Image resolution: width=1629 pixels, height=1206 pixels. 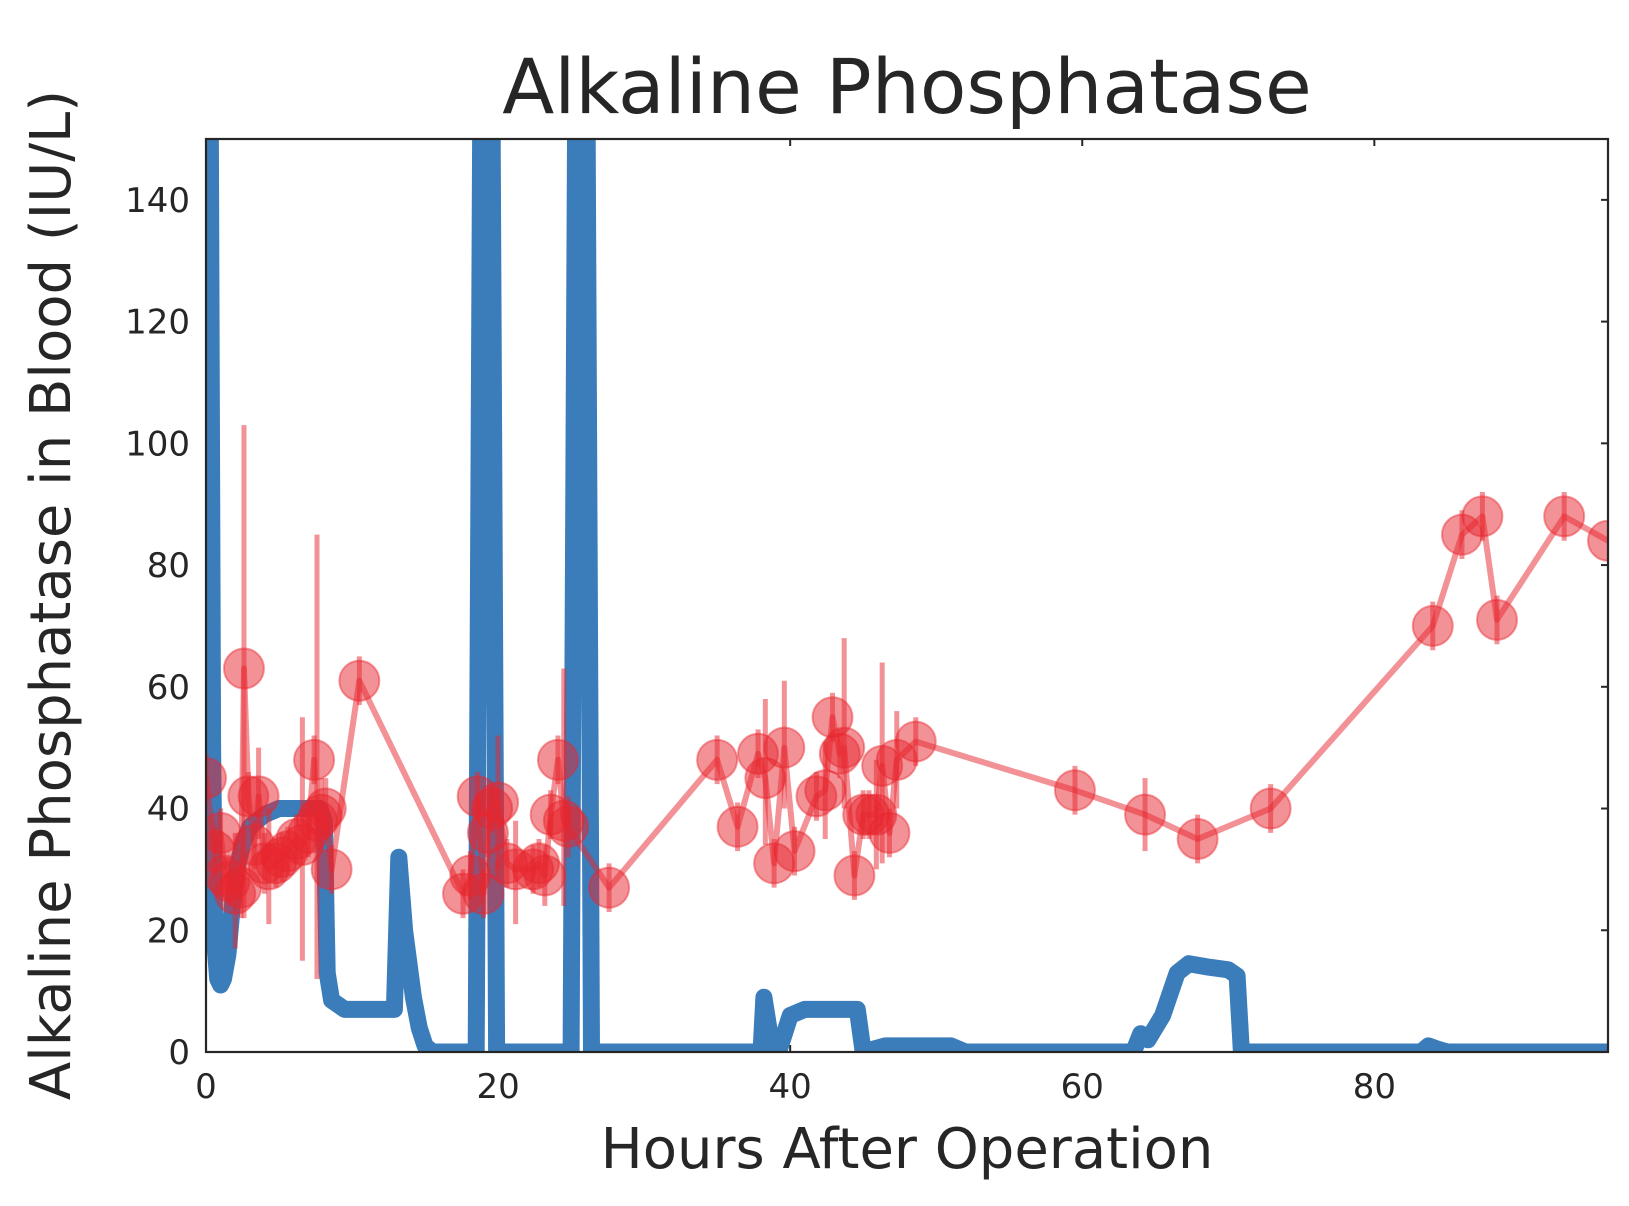 I want to click on y-tick-label: 40, so click(x=168, y=810).